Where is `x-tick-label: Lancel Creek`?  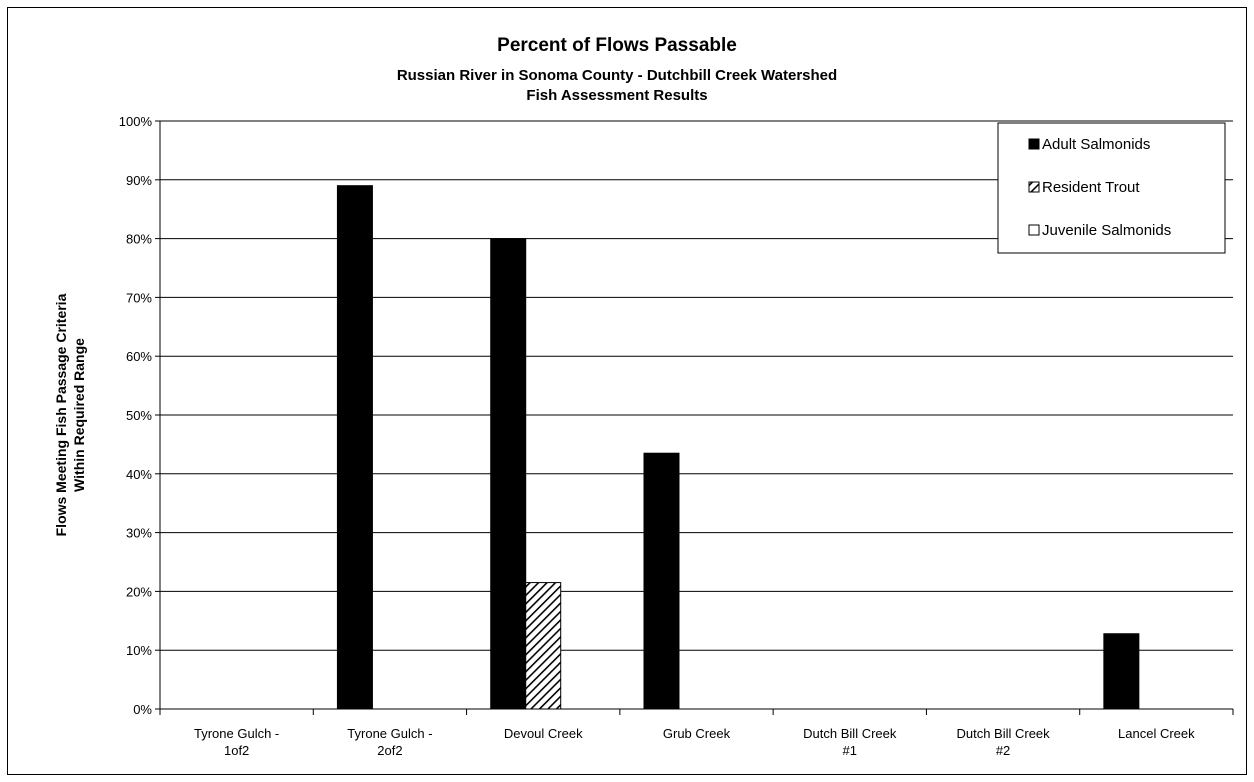 x-tick-label: Lancel Creek is located at coordinates (1156, 733).